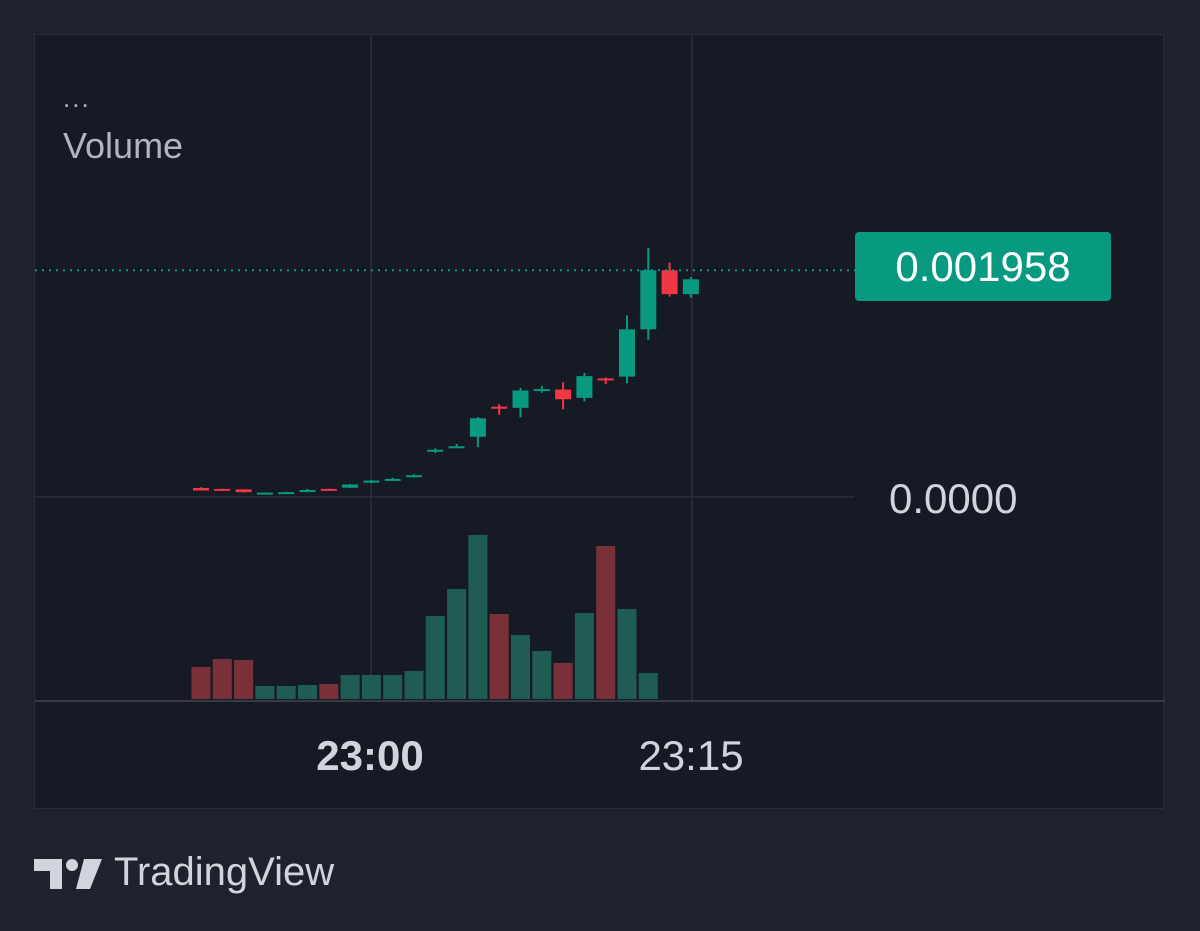 The image size is (1200, 931). What do you see at coordinates (691, 755) in the screenshot?
I see `time-axis-tick-label: 23:15` at bounding box center [691, 755].